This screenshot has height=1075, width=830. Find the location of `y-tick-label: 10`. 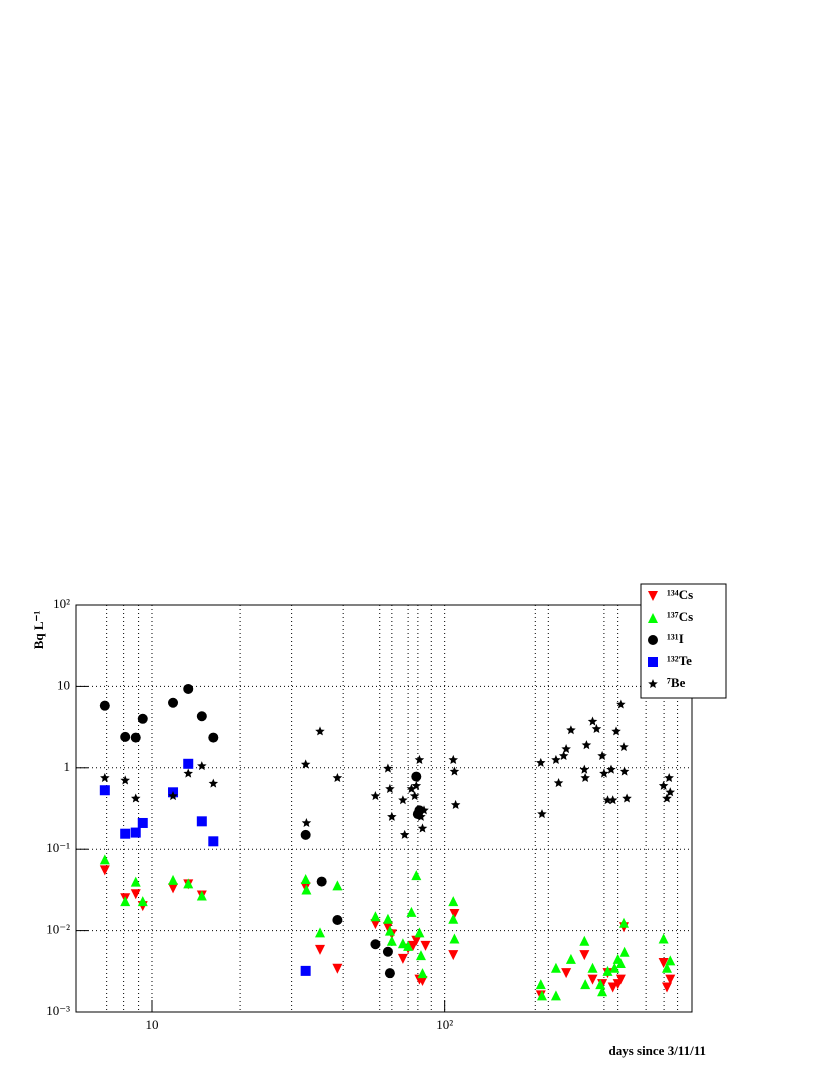

y-tick-label: 10 is located at coordinates (63, 684).